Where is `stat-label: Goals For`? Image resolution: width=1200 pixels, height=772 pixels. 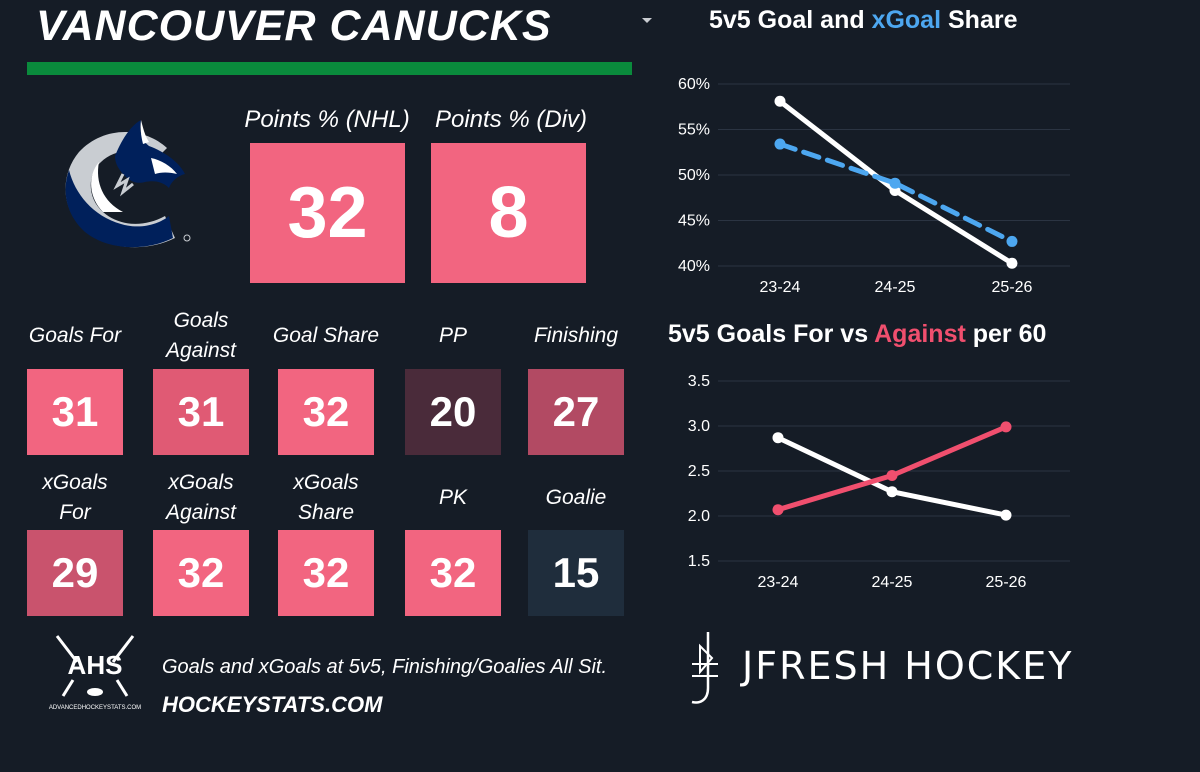
stat-label: Goals For is located at coordinates (75, 336).